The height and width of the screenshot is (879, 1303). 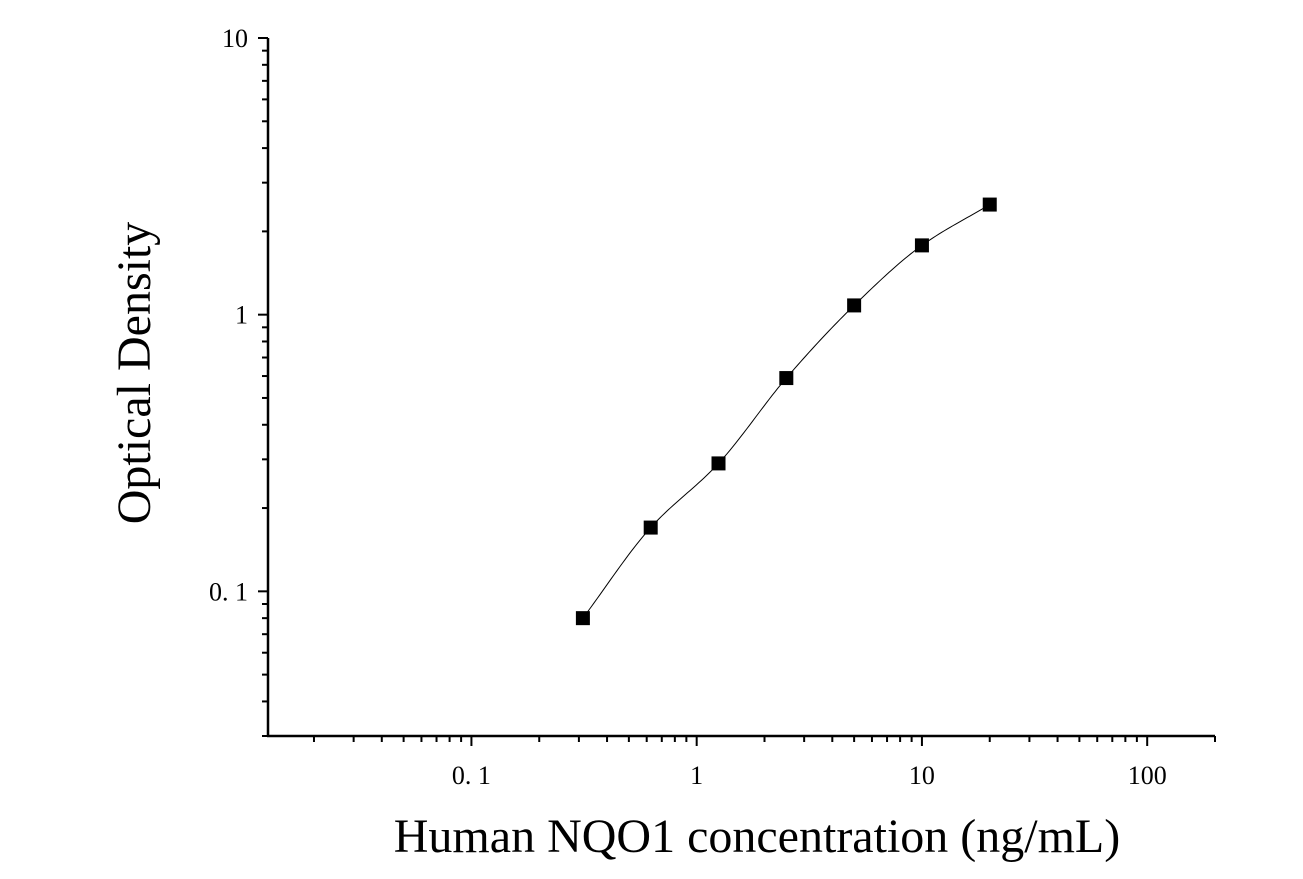 What do you see at coordinates (1147, 775) in the screenshot?
I see `x-tick-label: 100` at bounding box center [1147, 775].